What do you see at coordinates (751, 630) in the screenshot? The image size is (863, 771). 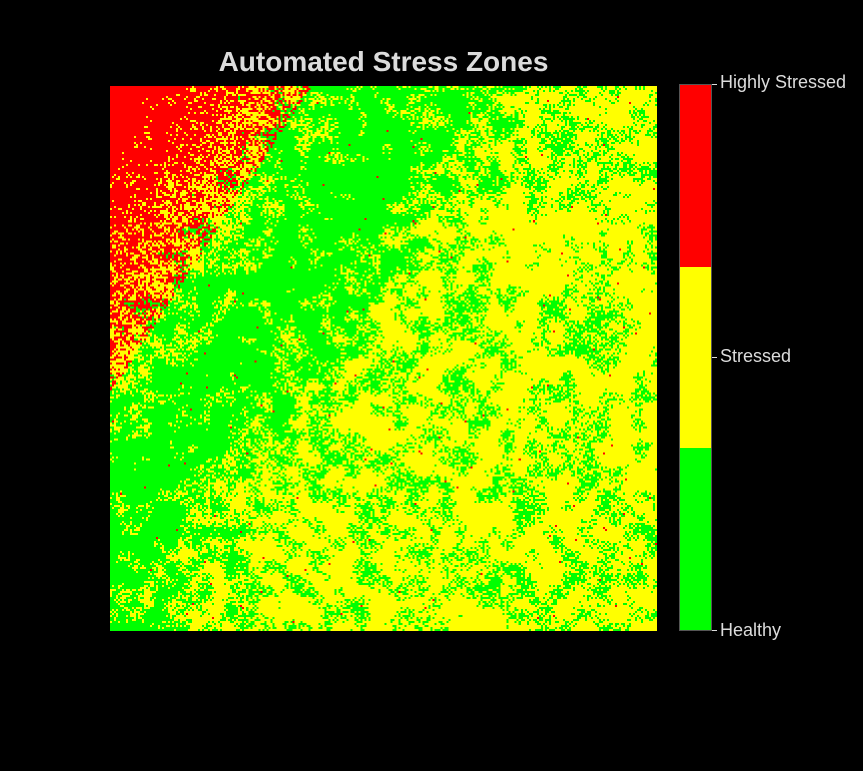 I see `colorbar-label-healthy: Healthy` at bounding box center [751, 630].